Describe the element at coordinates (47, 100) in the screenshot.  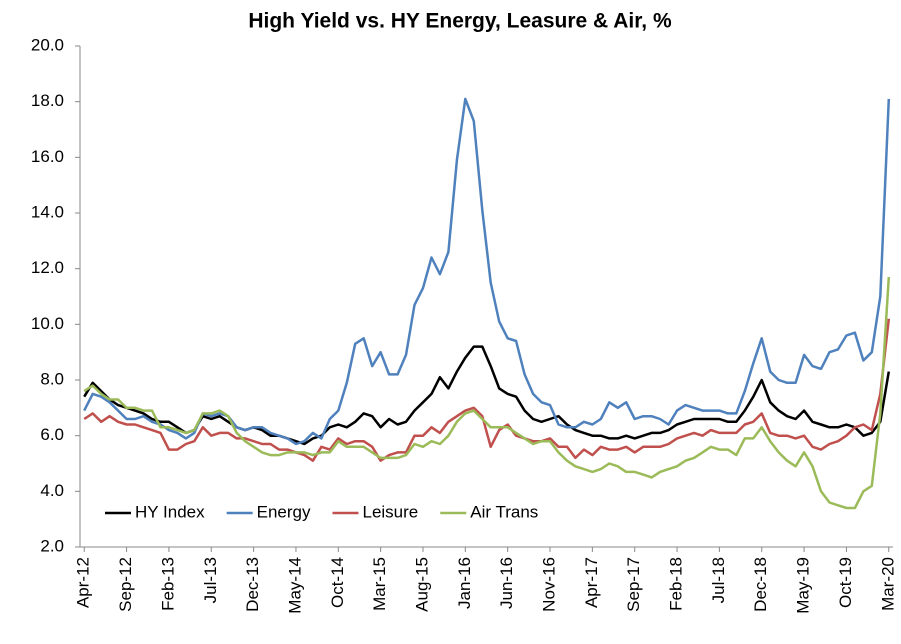
I see `y-tick-label: 18.0` at that location.